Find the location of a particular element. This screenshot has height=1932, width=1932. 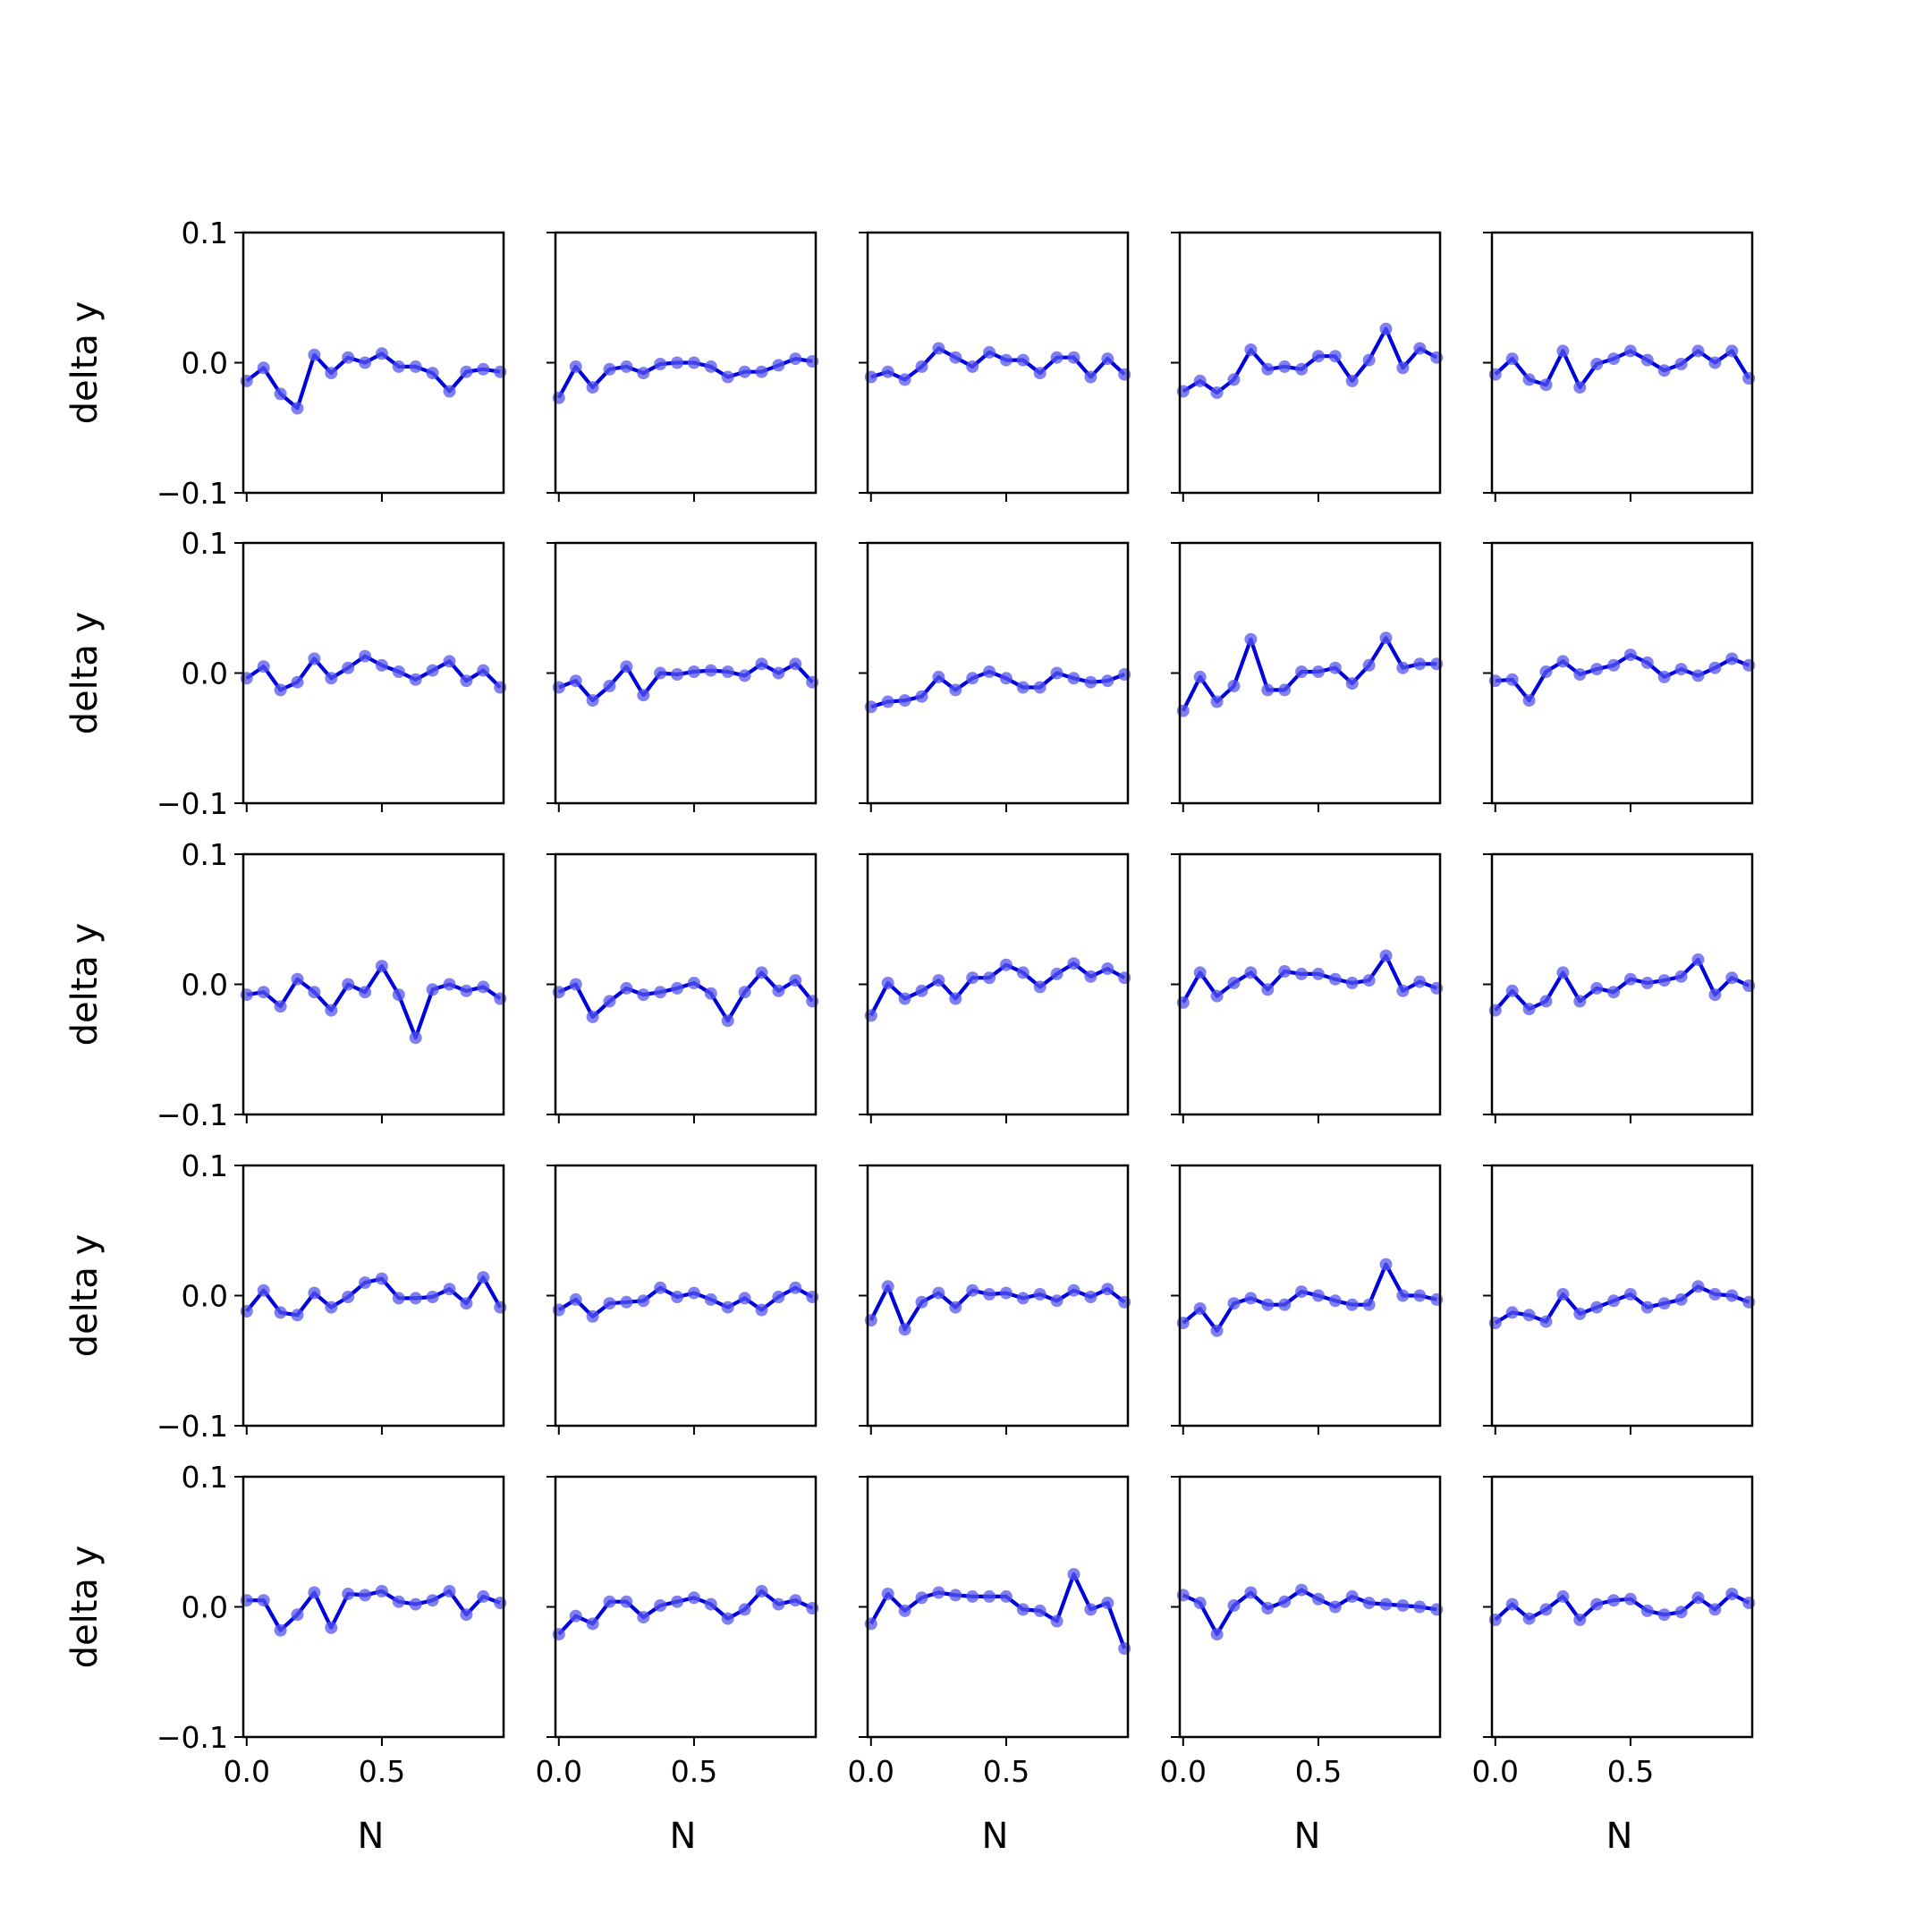

subplot-r0-c1 is located at coordinates (683, 366).